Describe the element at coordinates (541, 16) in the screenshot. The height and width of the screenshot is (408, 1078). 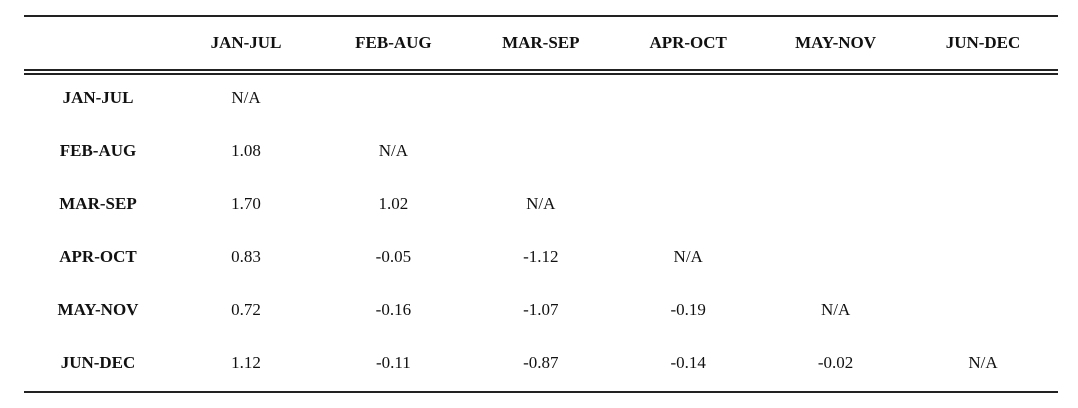
I see `top-rule` at that location.